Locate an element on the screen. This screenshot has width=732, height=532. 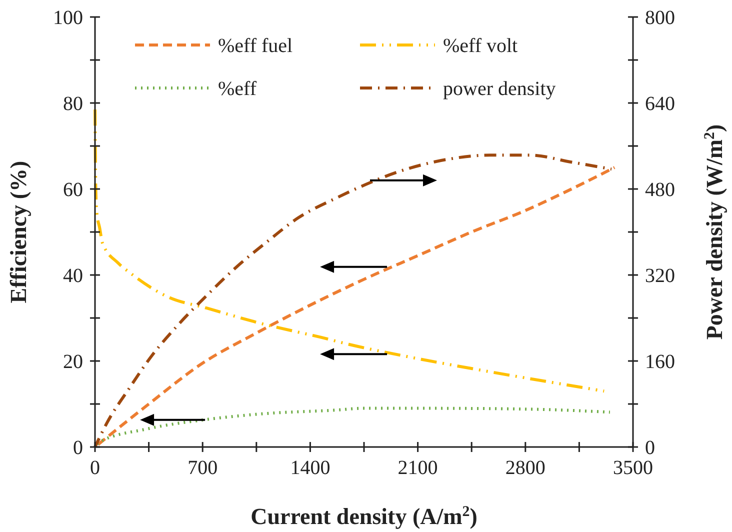
y-tick-label: 100 is located at coordinates (68, 18).